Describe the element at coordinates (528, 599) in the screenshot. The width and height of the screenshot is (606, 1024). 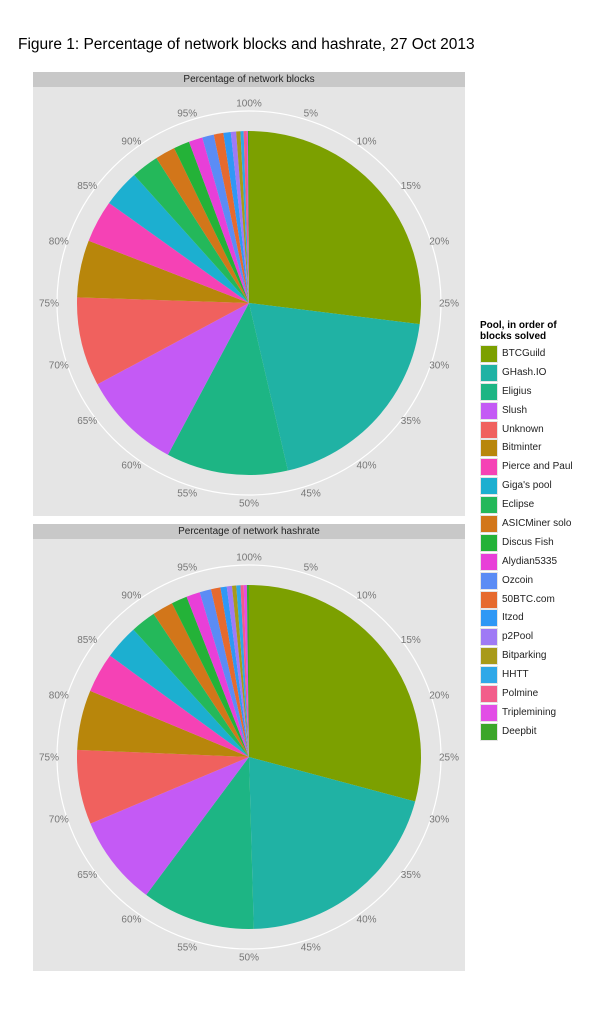
I see `legend-label: 50BTC.com` at that location.